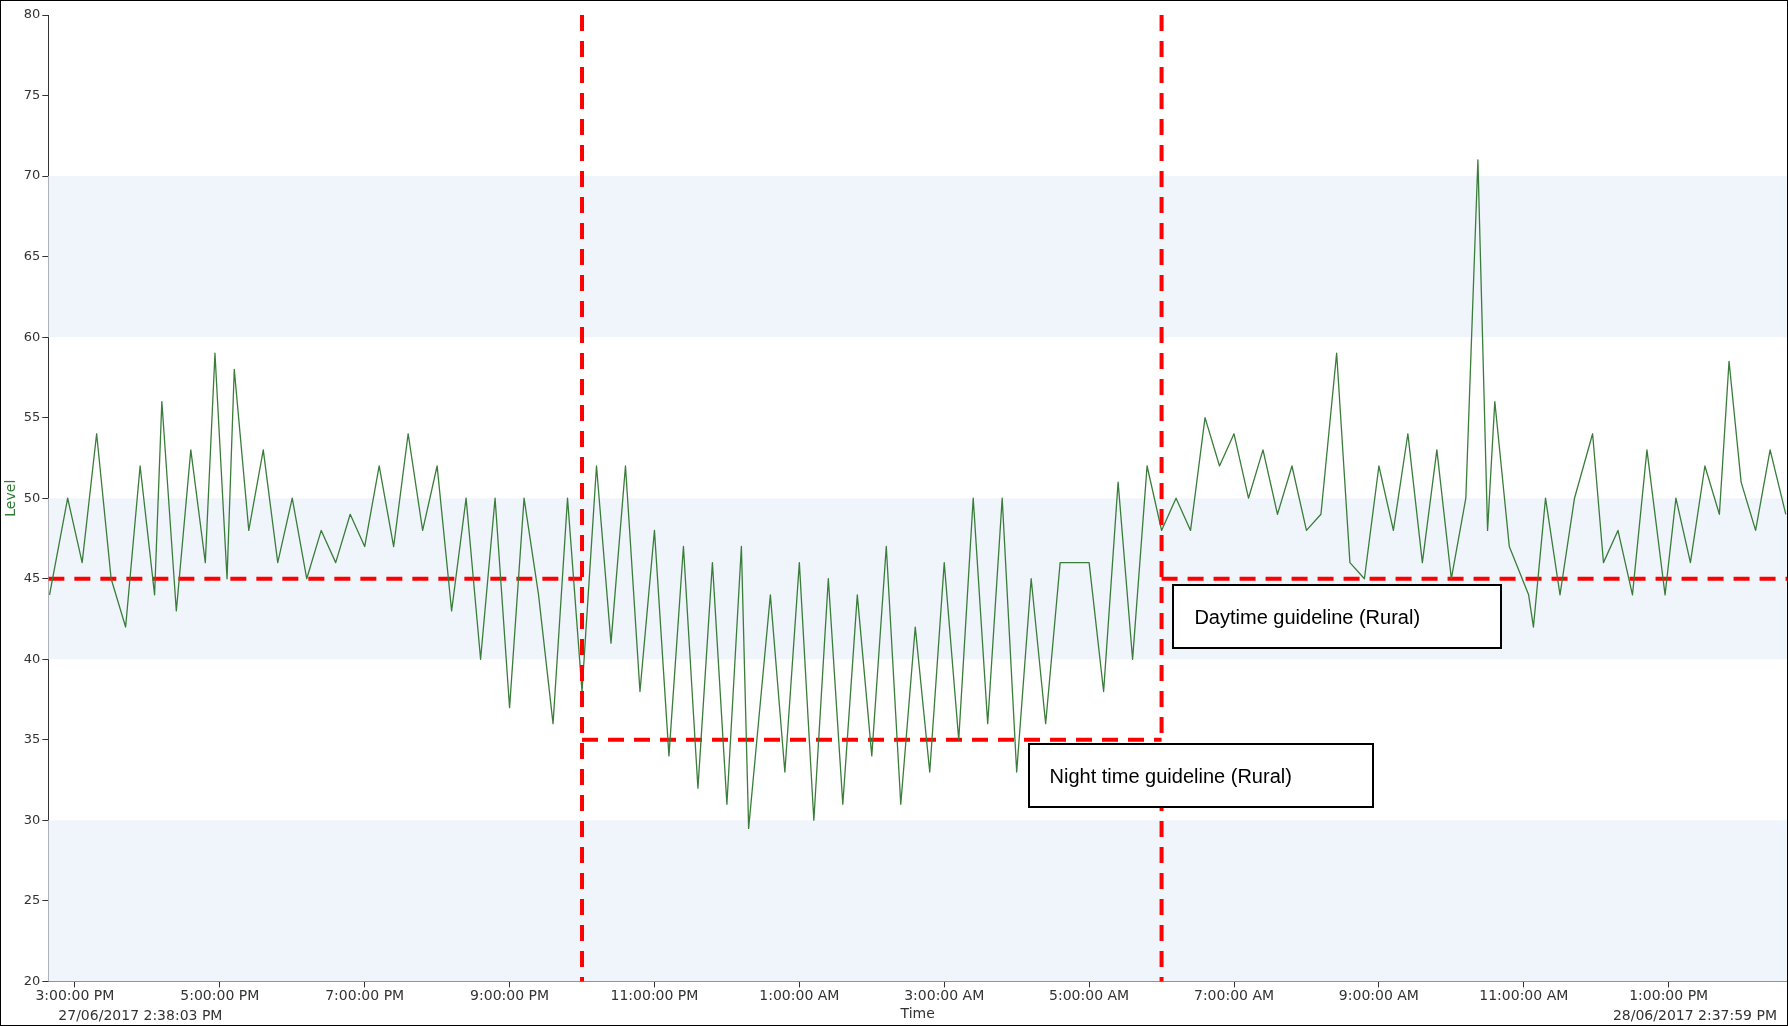 The height and width of the screenshot is (1026, 1788). I want to click on y-tick-label: 30, so click(32, 819).